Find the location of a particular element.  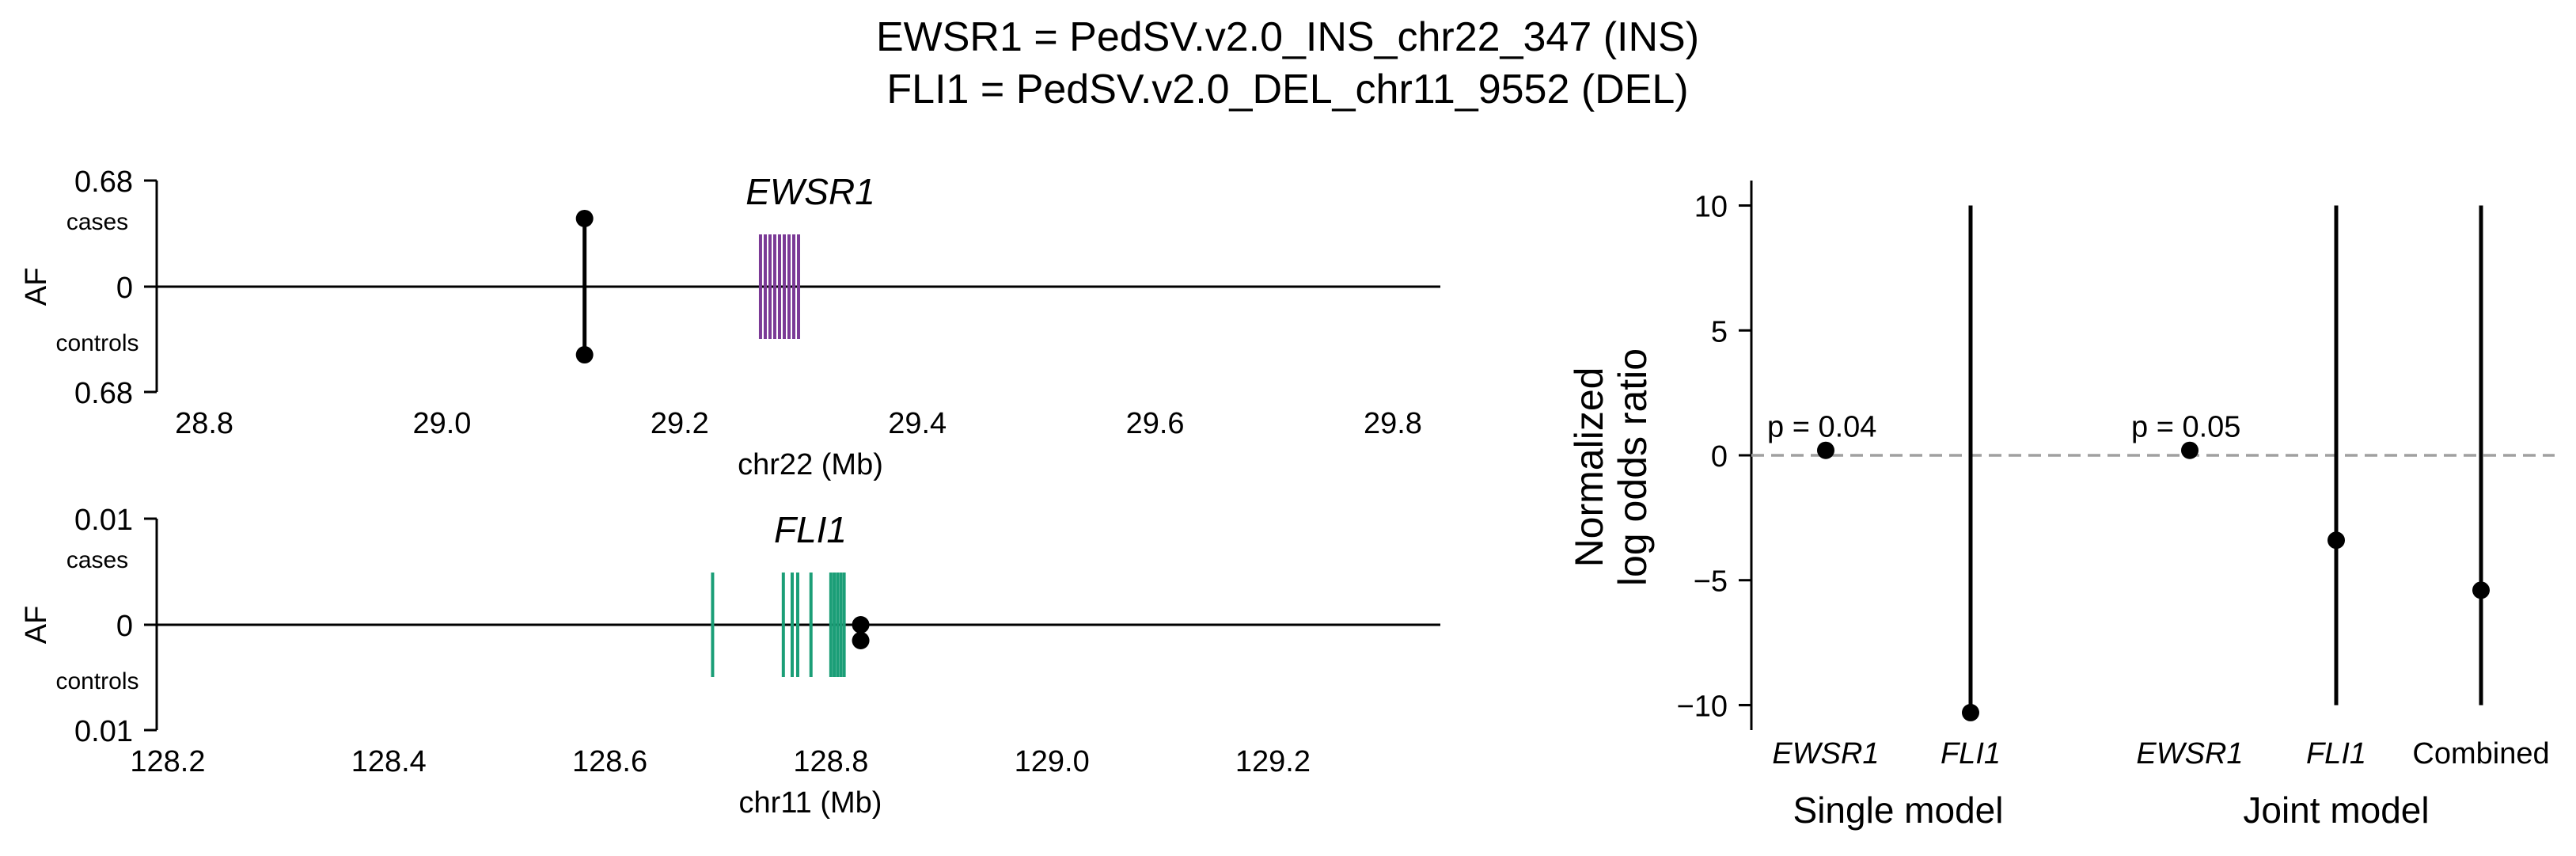

title-line-1: EWSR1 = PedSV.v2.0_INS_chr22_347 (INS) is located at coordinates (1287, 37).